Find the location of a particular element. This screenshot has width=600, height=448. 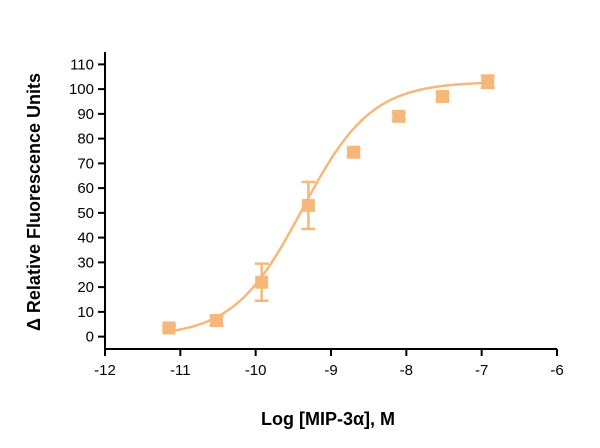

x-tick-label: -11 is located at coordinates (180, 370).